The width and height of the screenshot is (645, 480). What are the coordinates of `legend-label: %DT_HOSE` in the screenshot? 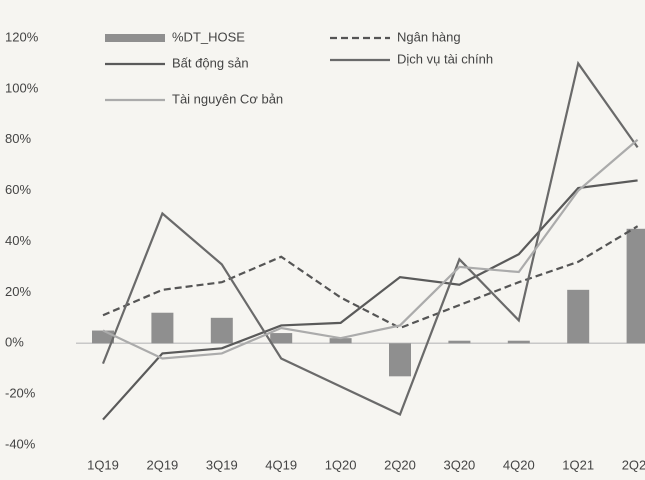 It's located at (208, 36).